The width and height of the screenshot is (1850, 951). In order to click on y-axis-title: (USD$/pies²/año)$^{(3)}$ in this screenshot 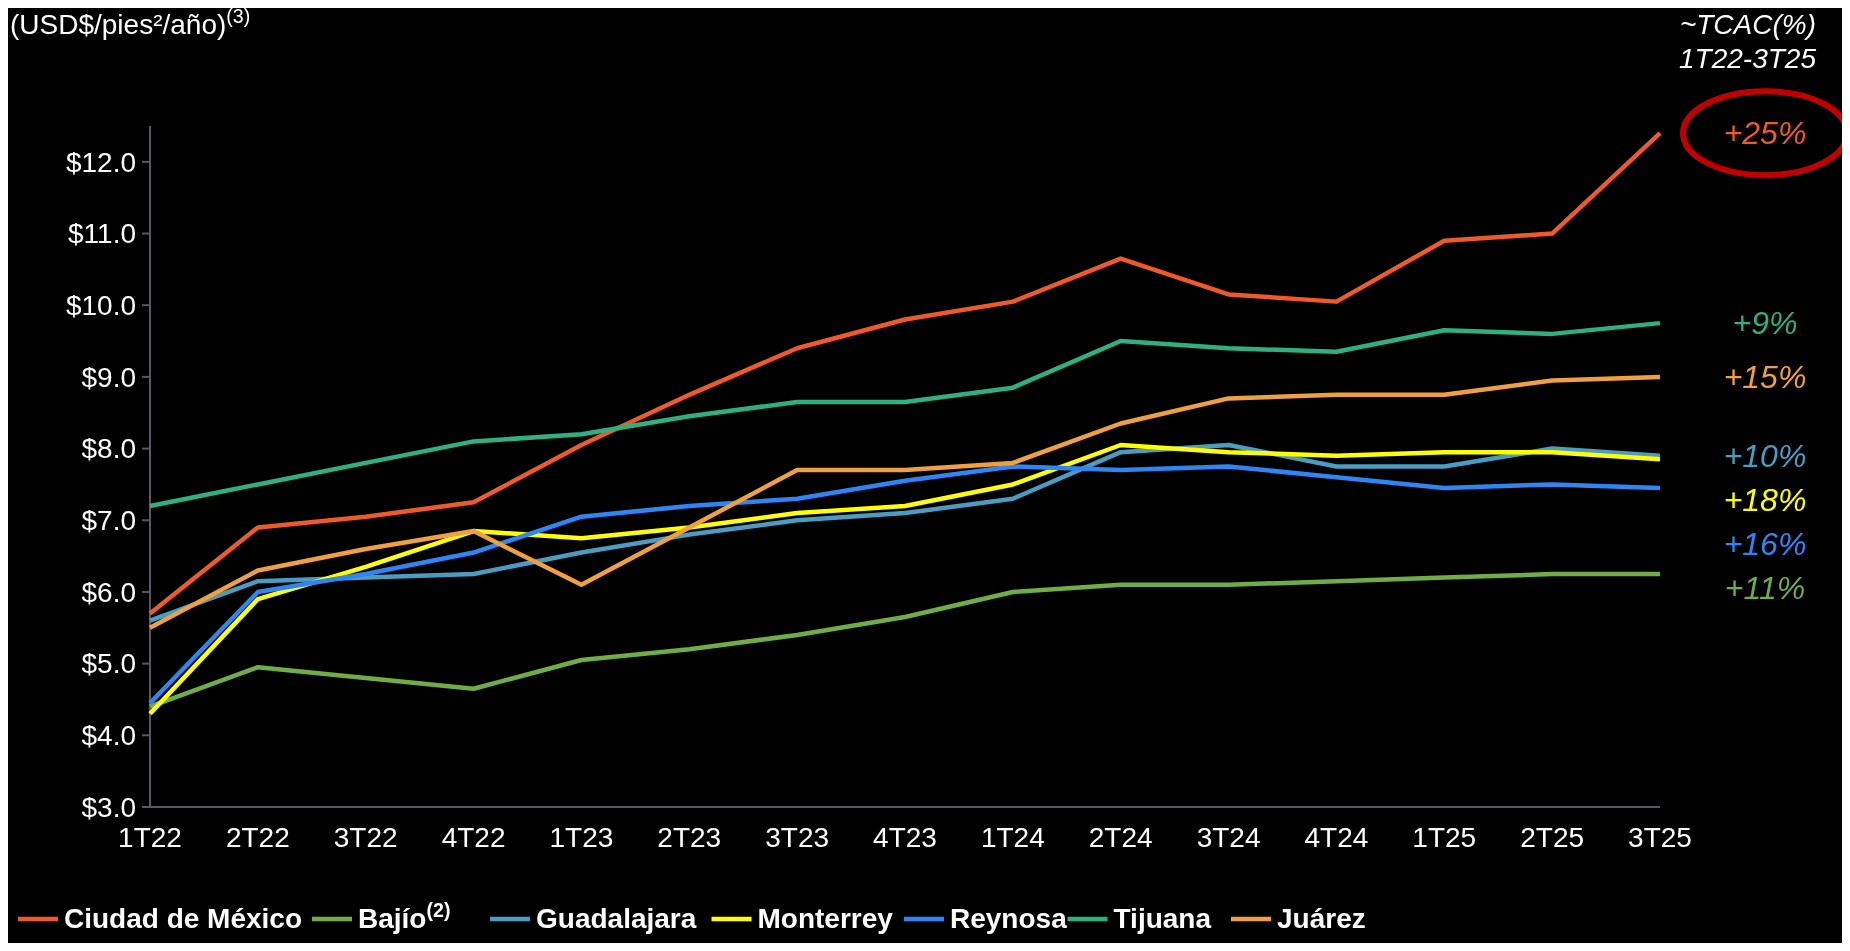, I will do `click(130, 22)`.